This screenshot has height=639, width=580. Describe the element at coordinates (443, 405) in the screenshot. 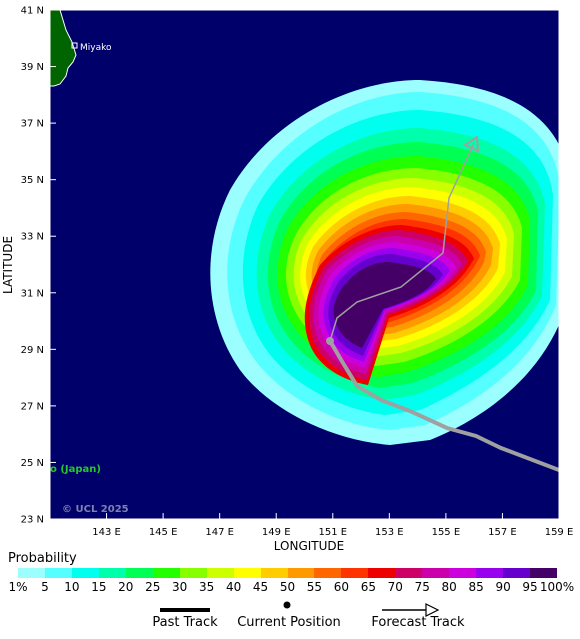

I see `past-track` at that location.